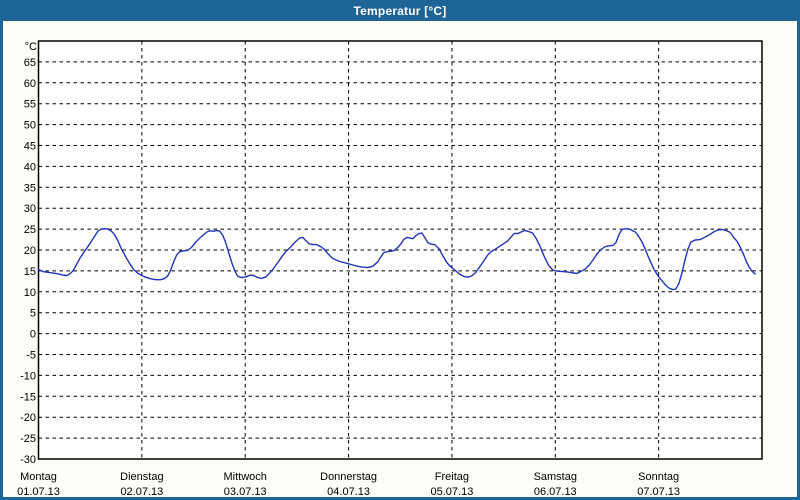 This screenshot has width=800, height=500. I want to click on y-axis-tick-label: 0, so click(33, 335).